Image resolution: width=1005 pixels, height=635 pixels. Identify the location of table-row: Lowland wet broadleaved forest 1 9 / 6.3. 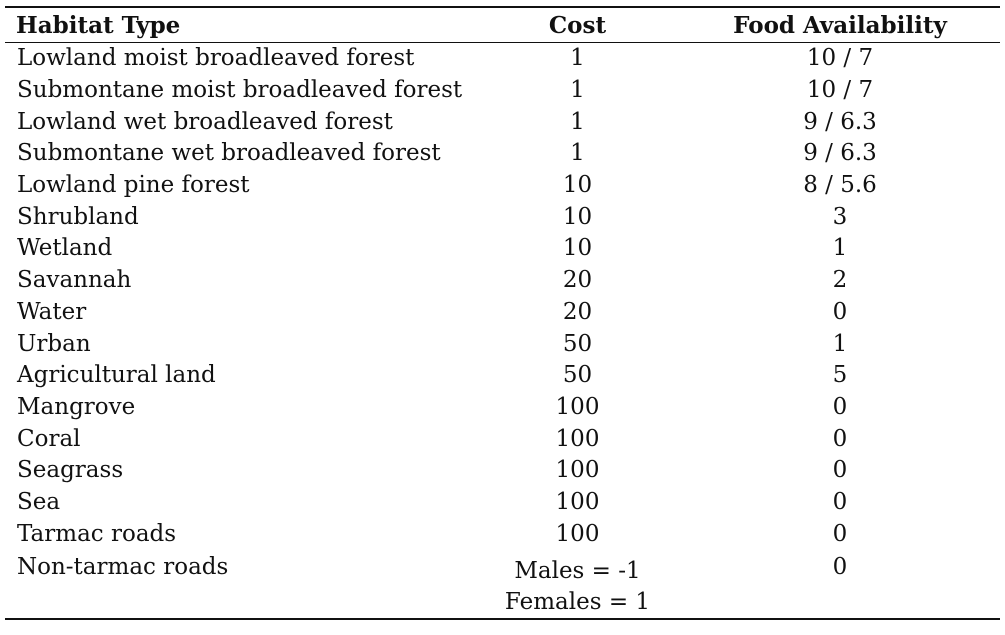
(502, 122).